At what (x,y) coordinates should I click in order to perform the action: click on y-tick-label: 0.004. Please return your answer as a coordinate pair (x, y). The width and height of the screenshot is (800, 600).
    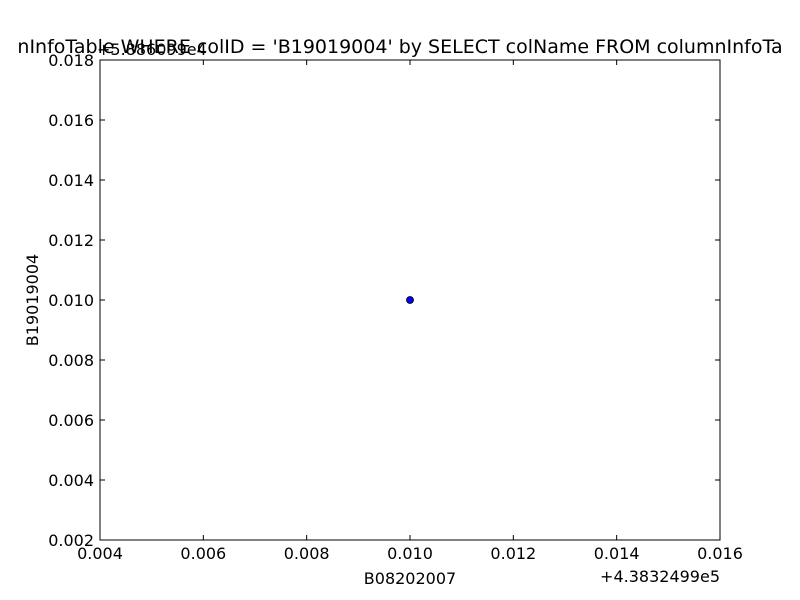
    Looking at the image, I should click on (71, 480).